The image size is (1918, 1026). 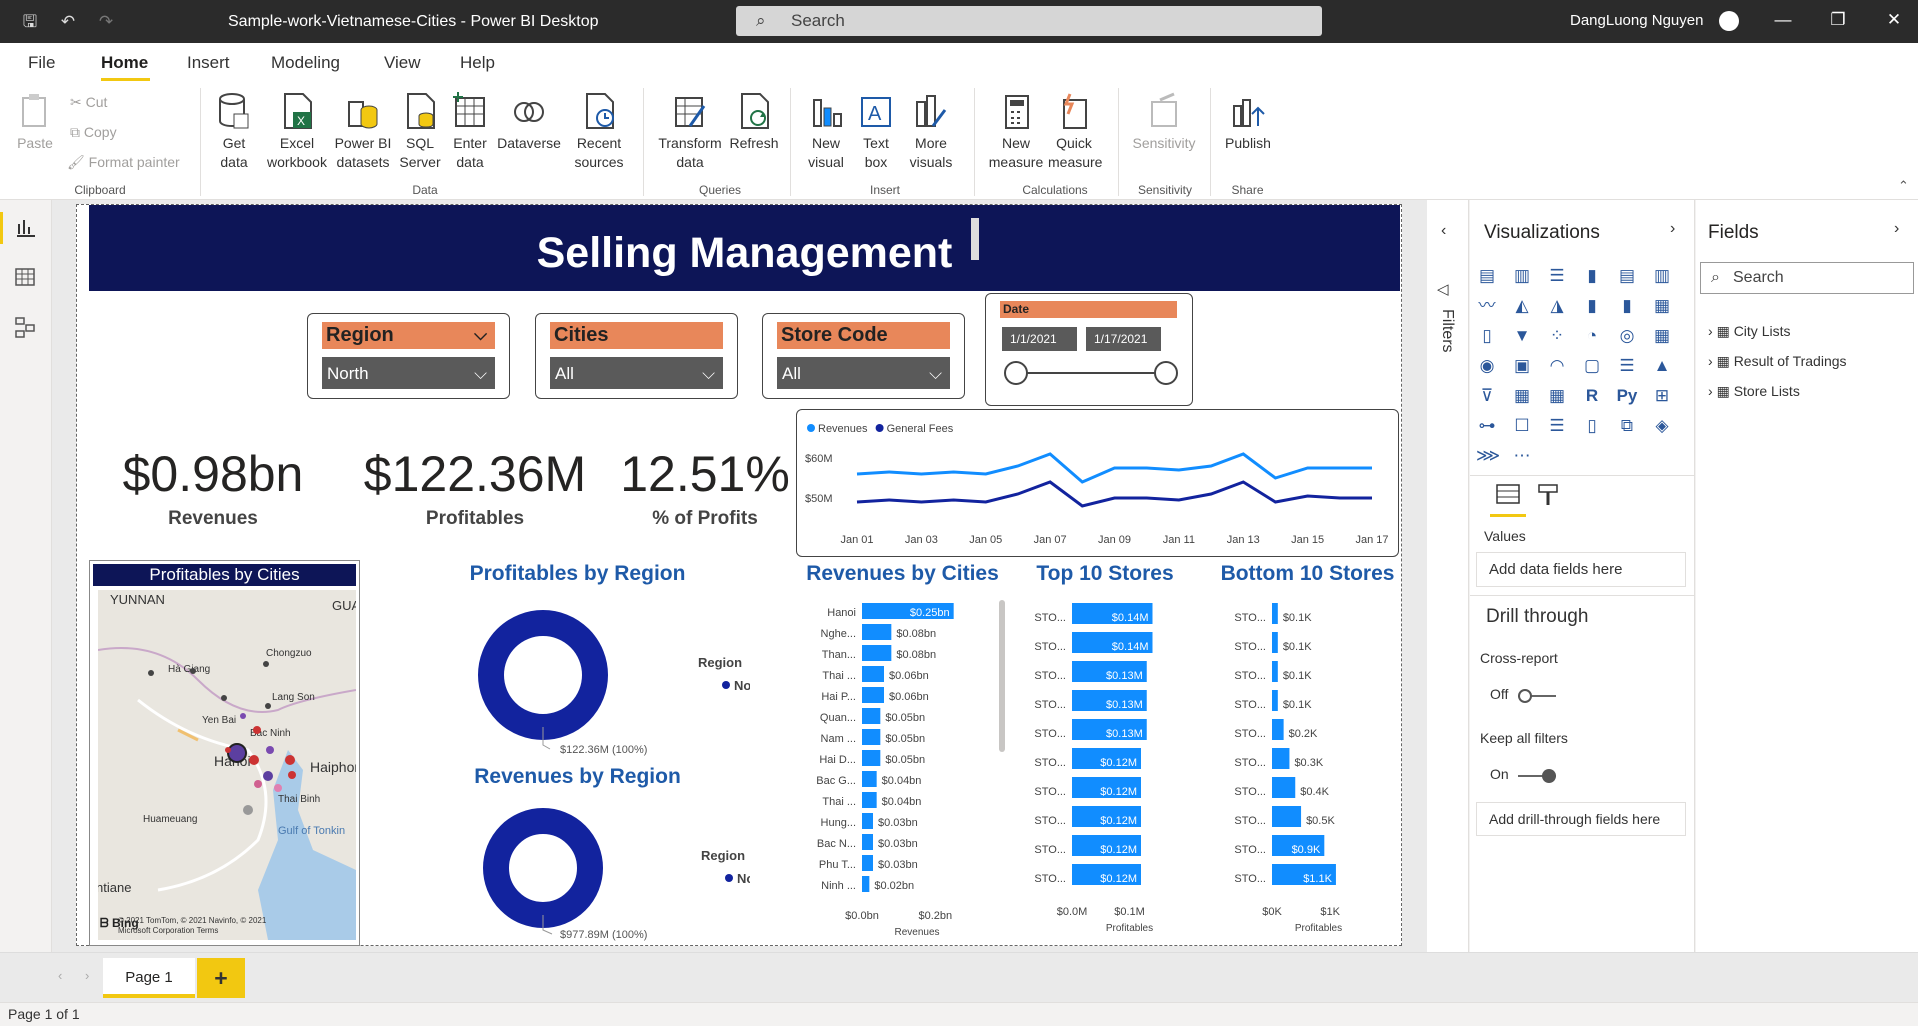 I want to click on date-end-input: 1/17/2021, so click(x=1123, y=339).